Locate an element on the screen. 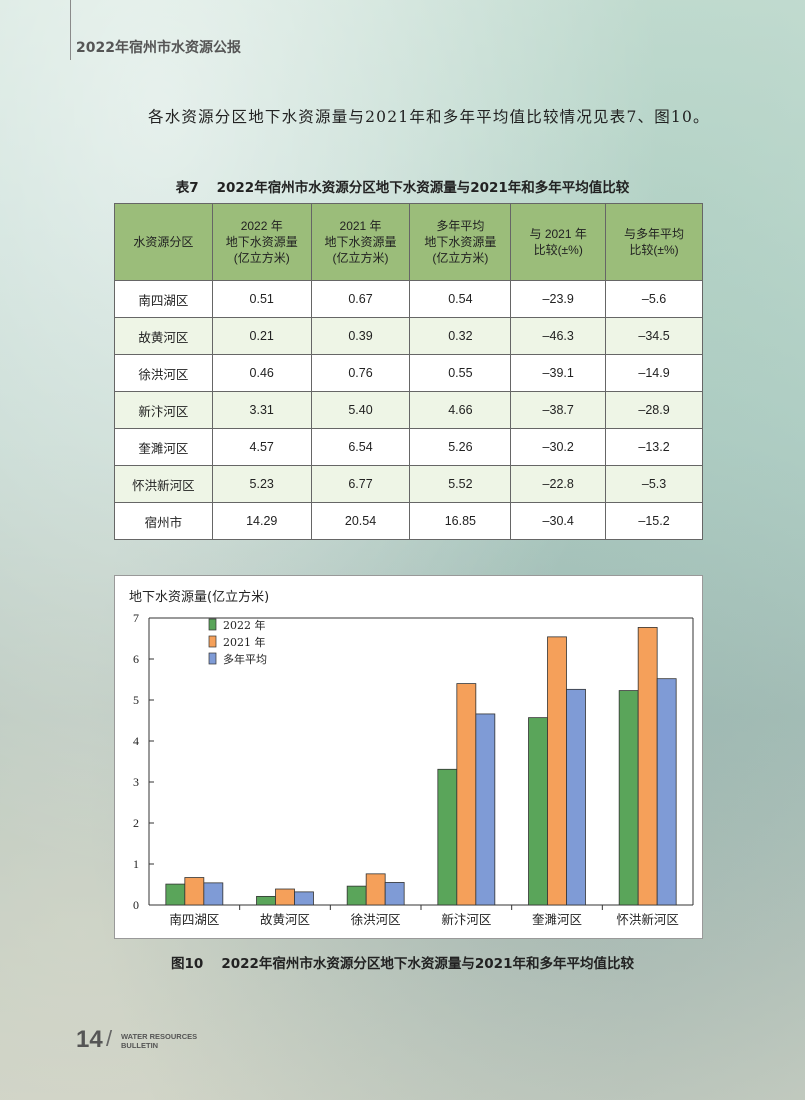 This screenshot has height=1100, width=805. table-header-line: 2021 年 is located at coordinates (360, 226).